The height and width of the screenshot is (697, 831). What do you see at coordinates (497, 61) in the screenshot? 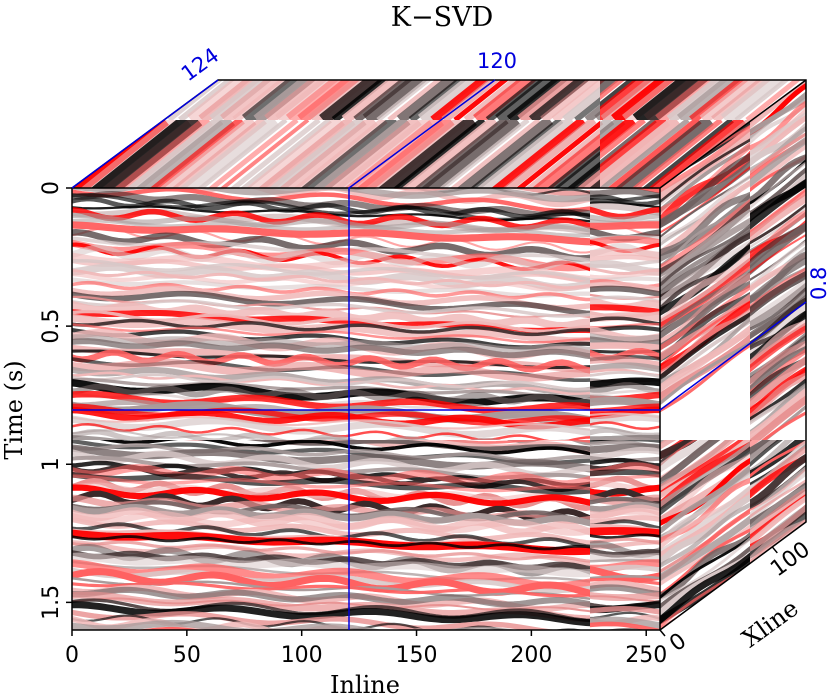
I see `inline-slice-label: 120` at bounding box center [497, 61].